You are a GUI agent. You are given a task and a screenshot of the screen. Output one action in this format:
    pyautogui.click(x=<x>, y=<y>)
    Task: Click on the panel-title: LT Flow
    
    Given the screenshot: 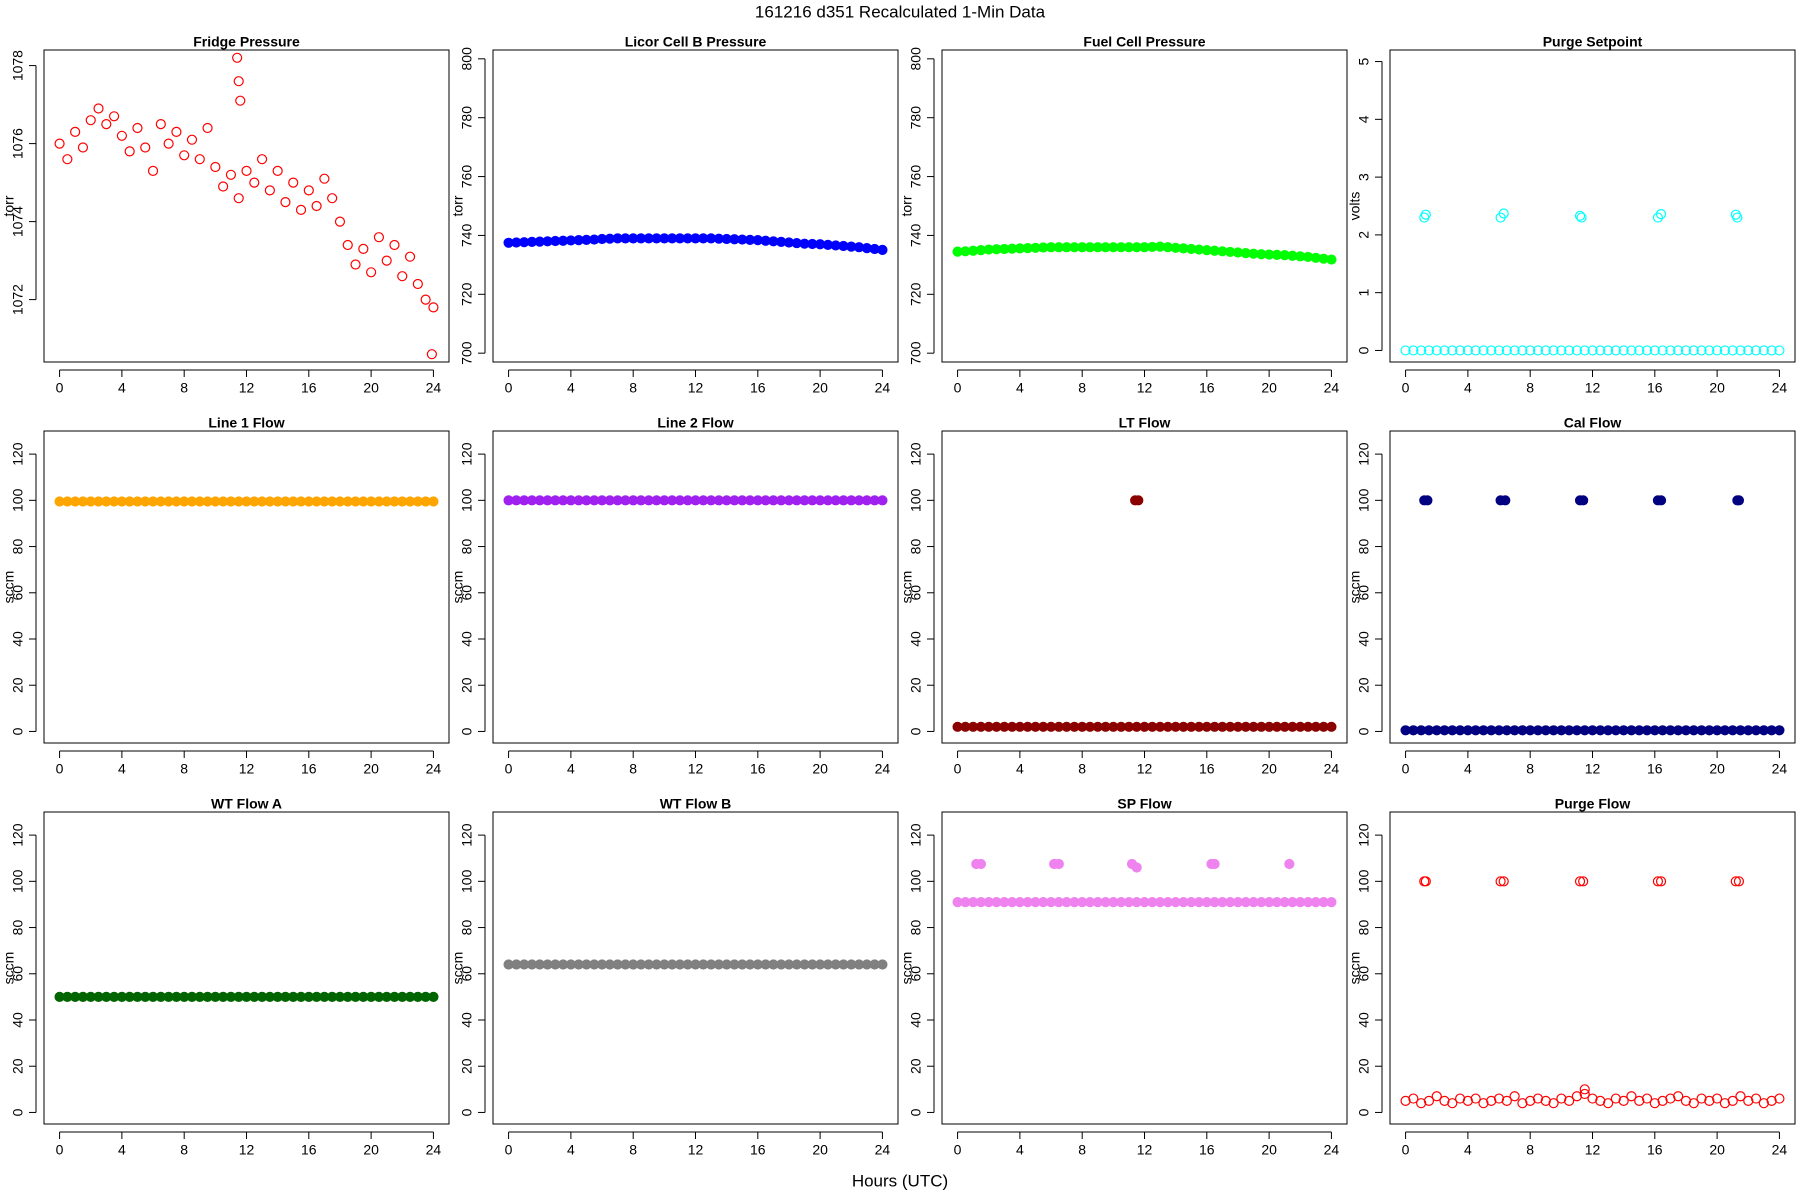 What is the action you would take?
    pyautogui.click(x=1145, y=423)
    